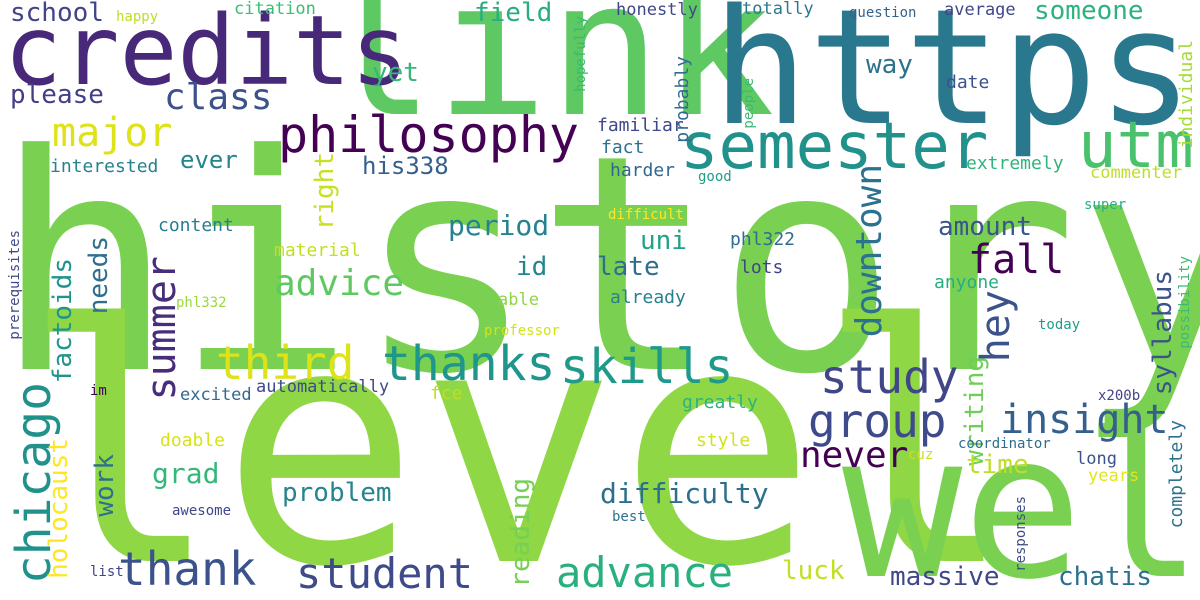  I want to click on word-group: group, so click(877, 421).